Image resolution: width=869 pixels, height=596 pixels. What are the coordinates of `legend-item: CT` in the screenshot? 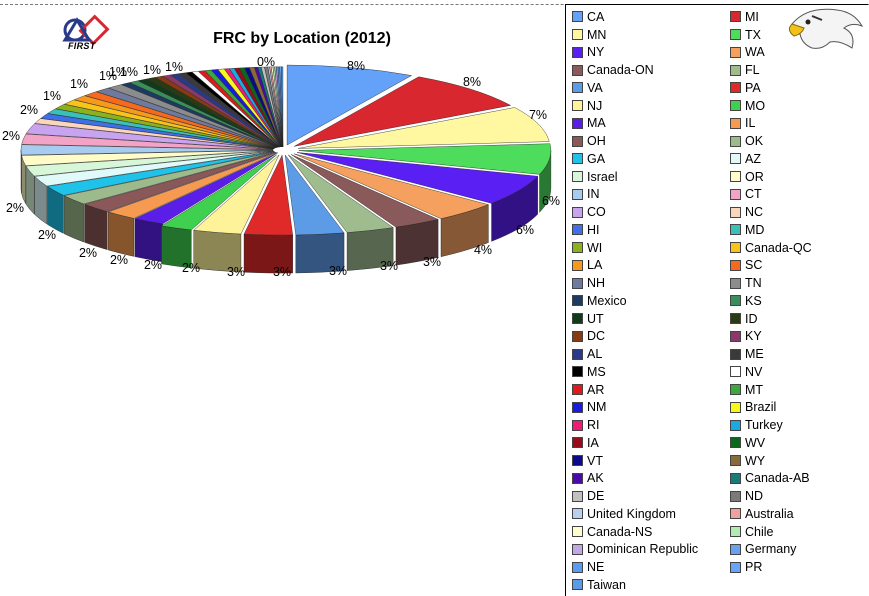 It's located at (746, 195).